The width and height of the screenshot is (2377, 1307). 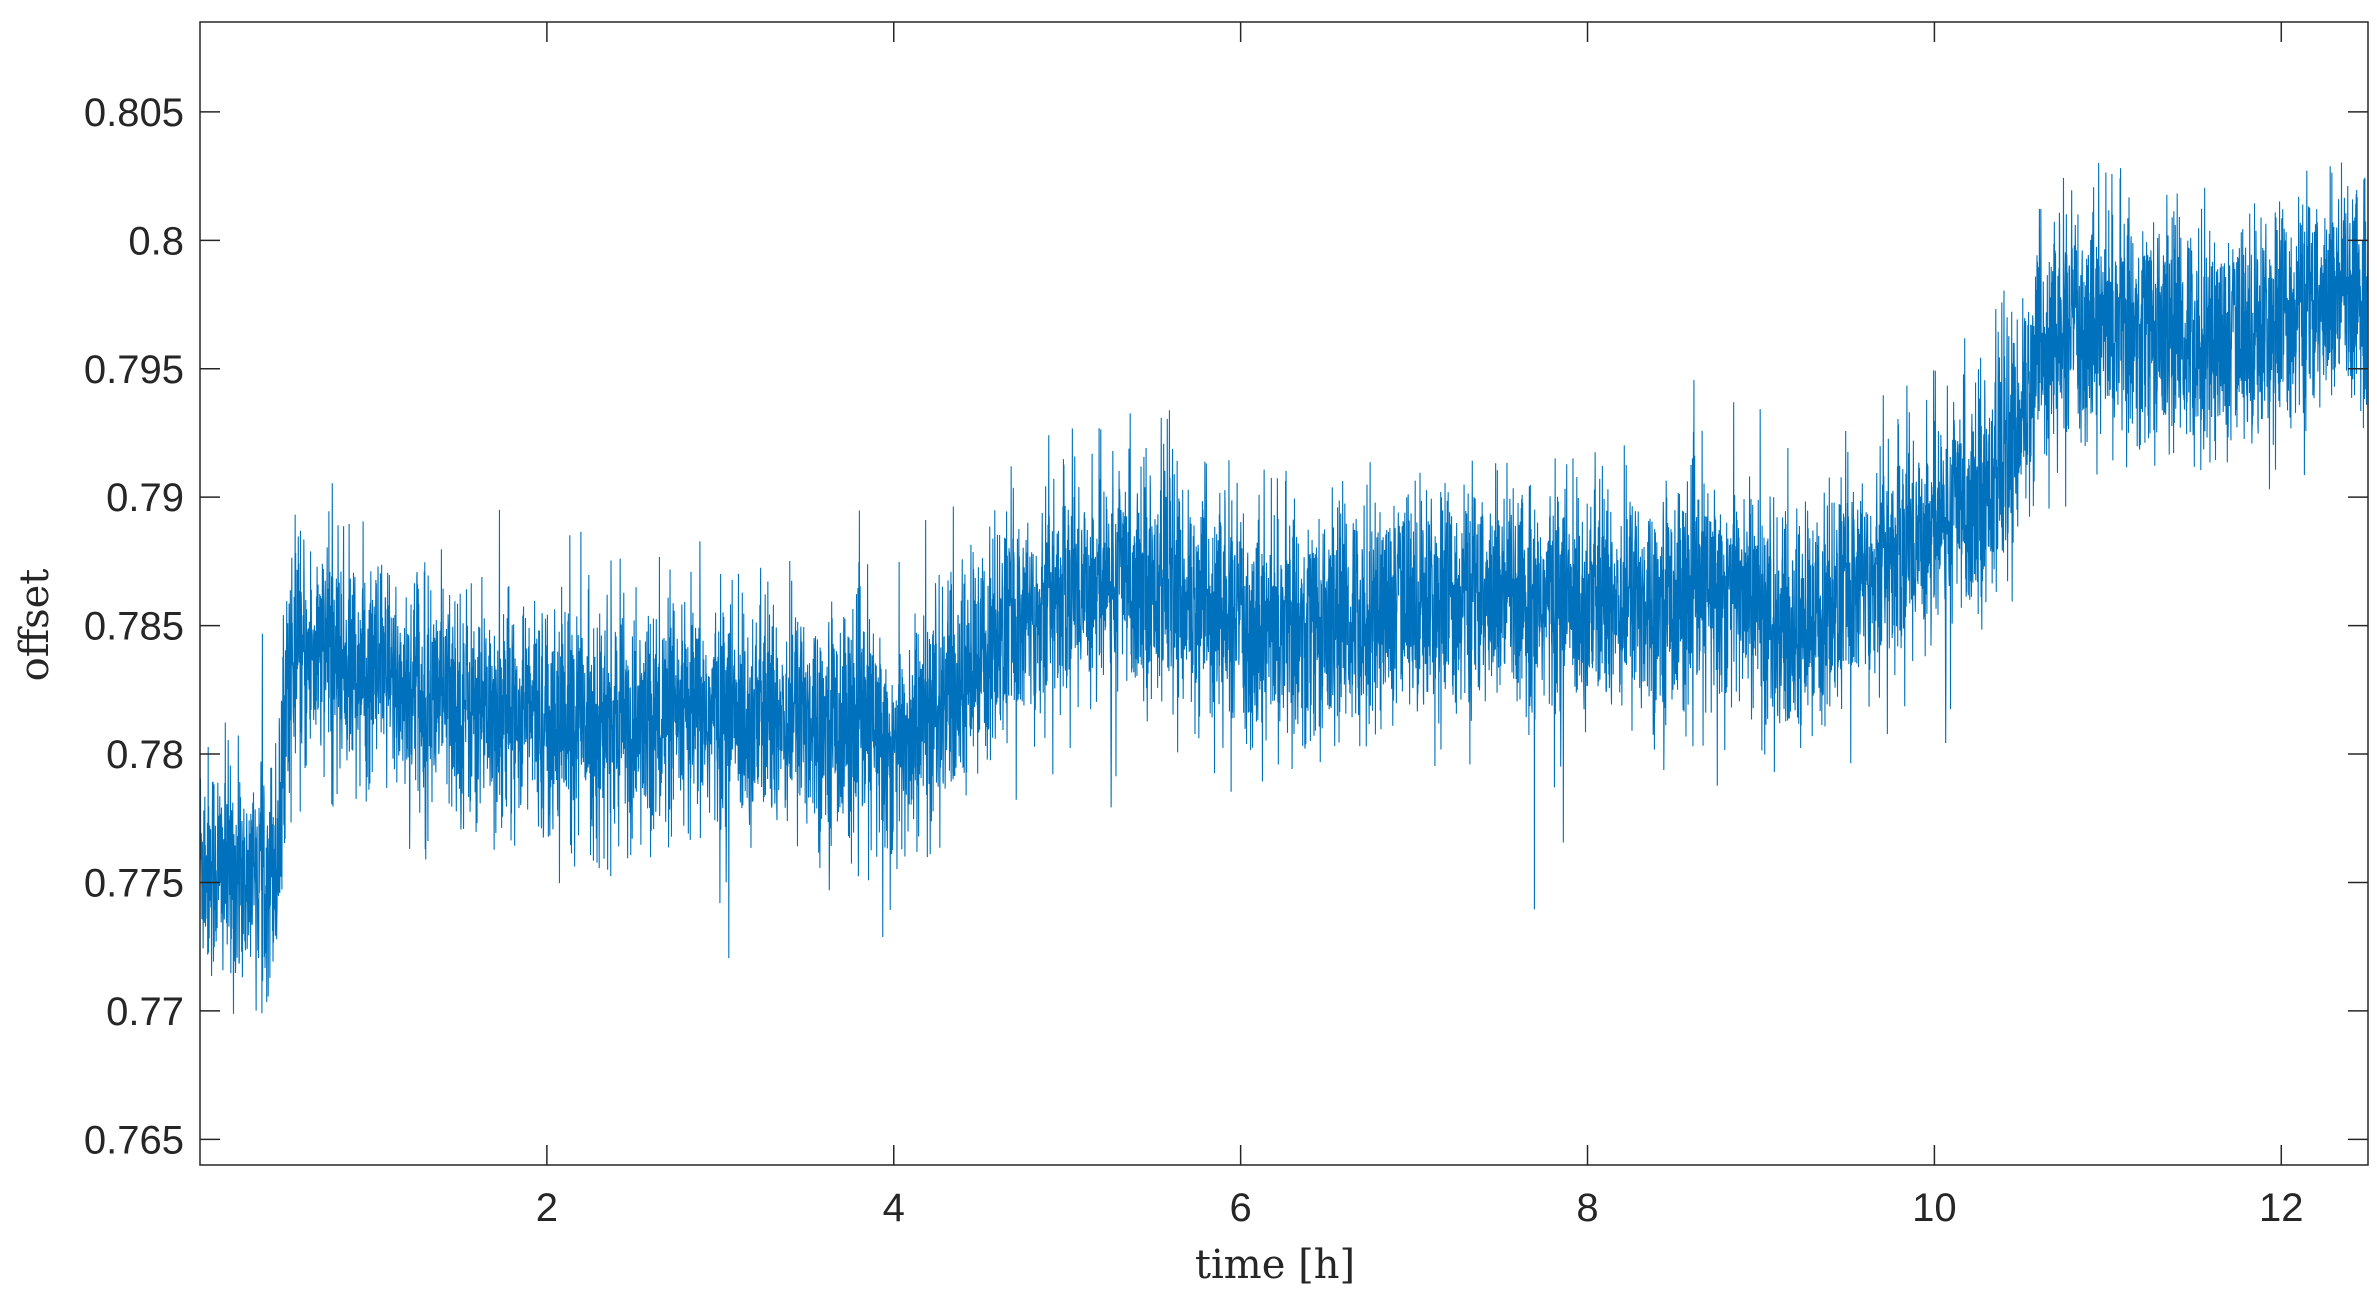 I want to click on y-tick-label: 0.78, so click(x=145, y=755).